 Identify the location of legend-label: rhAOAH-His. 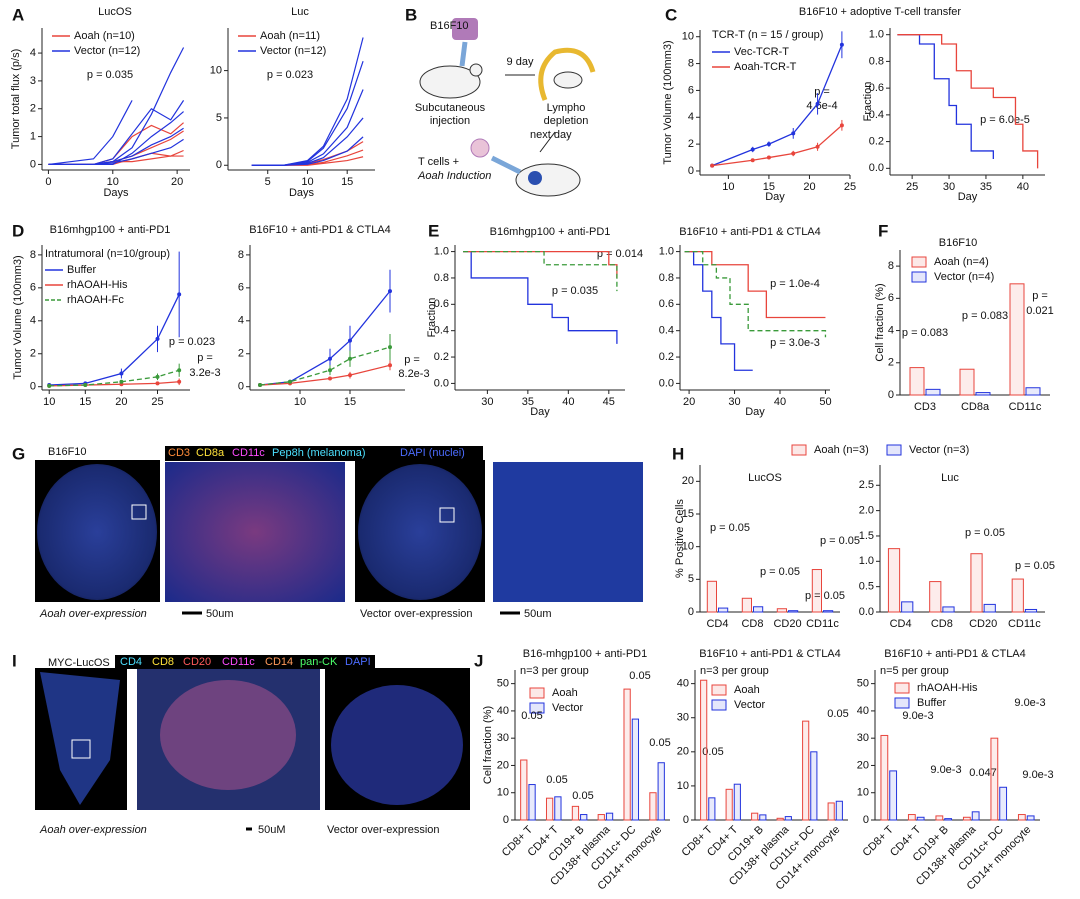
(947, 688).